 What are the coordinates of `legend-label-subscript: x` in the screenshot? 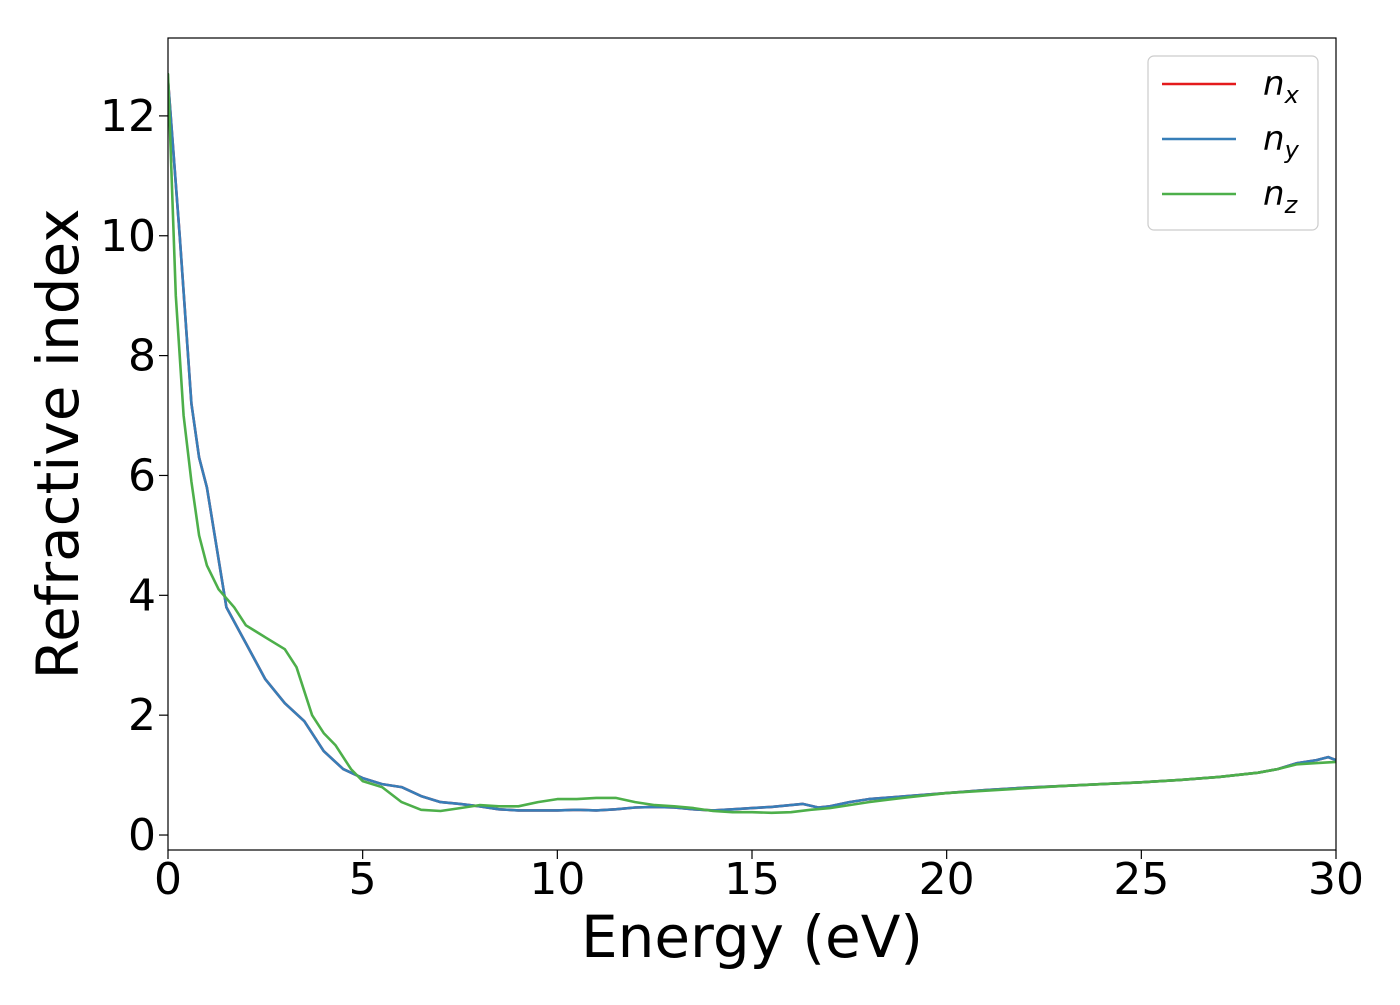 It's located at (1292, 95).